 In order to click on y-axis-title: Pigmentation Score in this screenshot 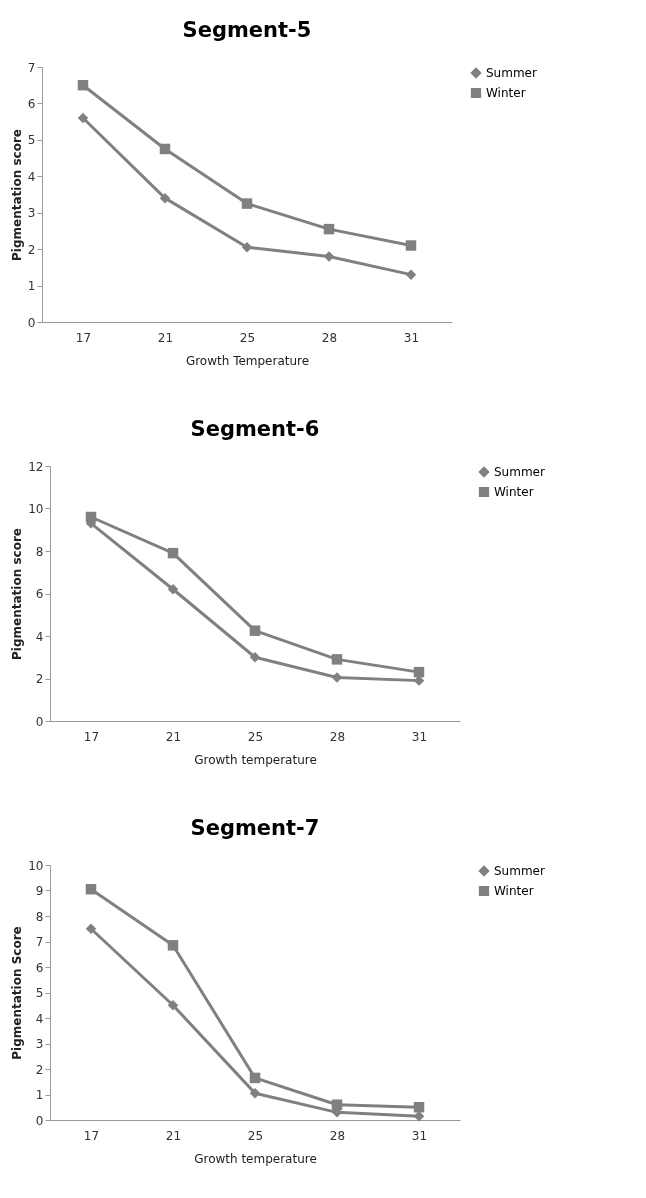, I will do `click(17, 993)`.